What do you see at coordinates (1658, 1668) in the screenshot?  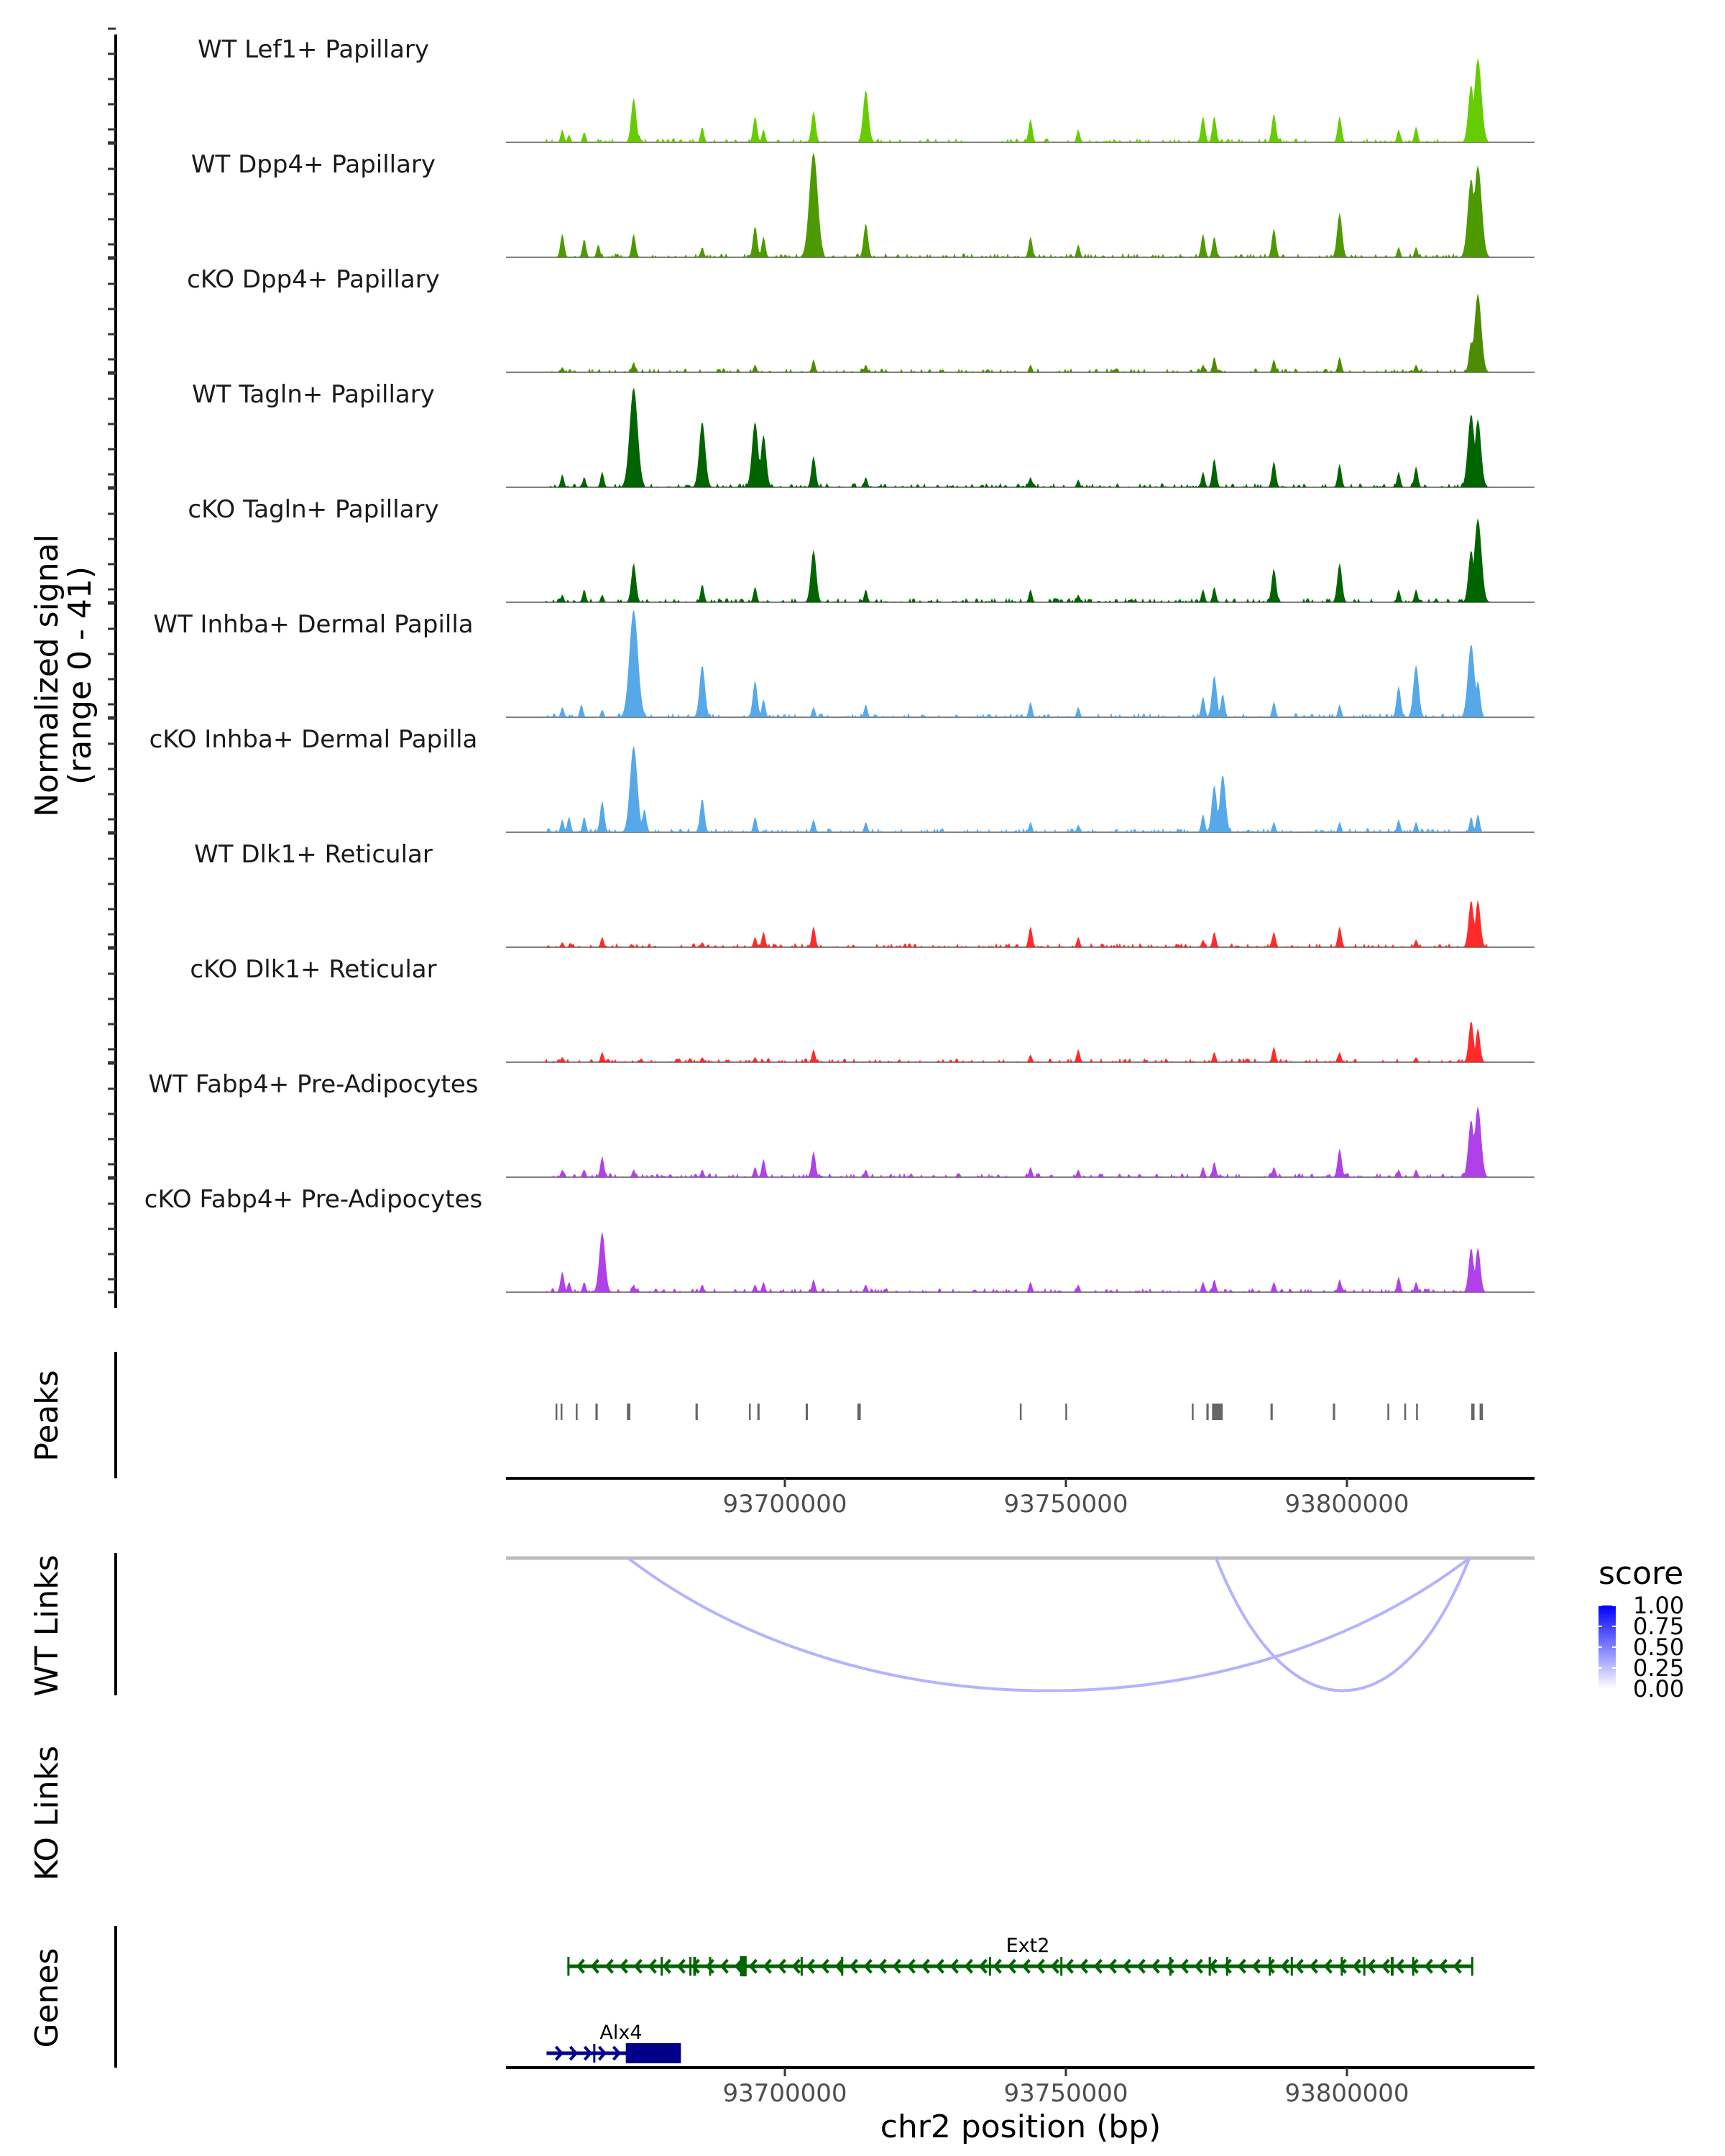 I see `legend-label: 0.25` at bounding box center [1658, 1668].